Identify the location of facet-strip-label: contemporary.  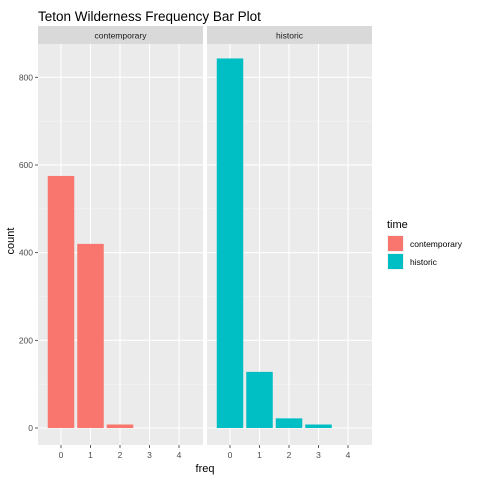
(121, 36).